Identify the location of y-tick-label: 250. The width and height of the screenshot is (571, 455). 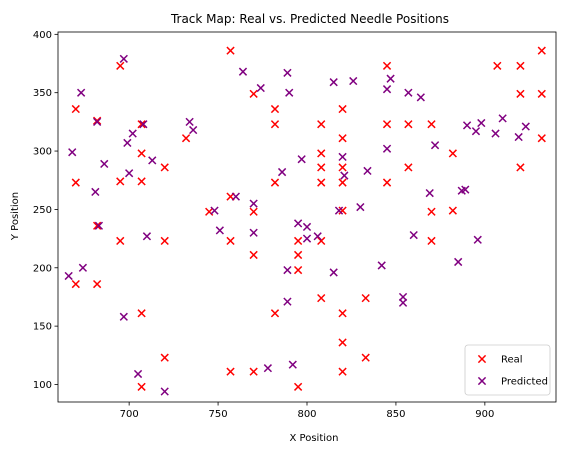
(42, 210).